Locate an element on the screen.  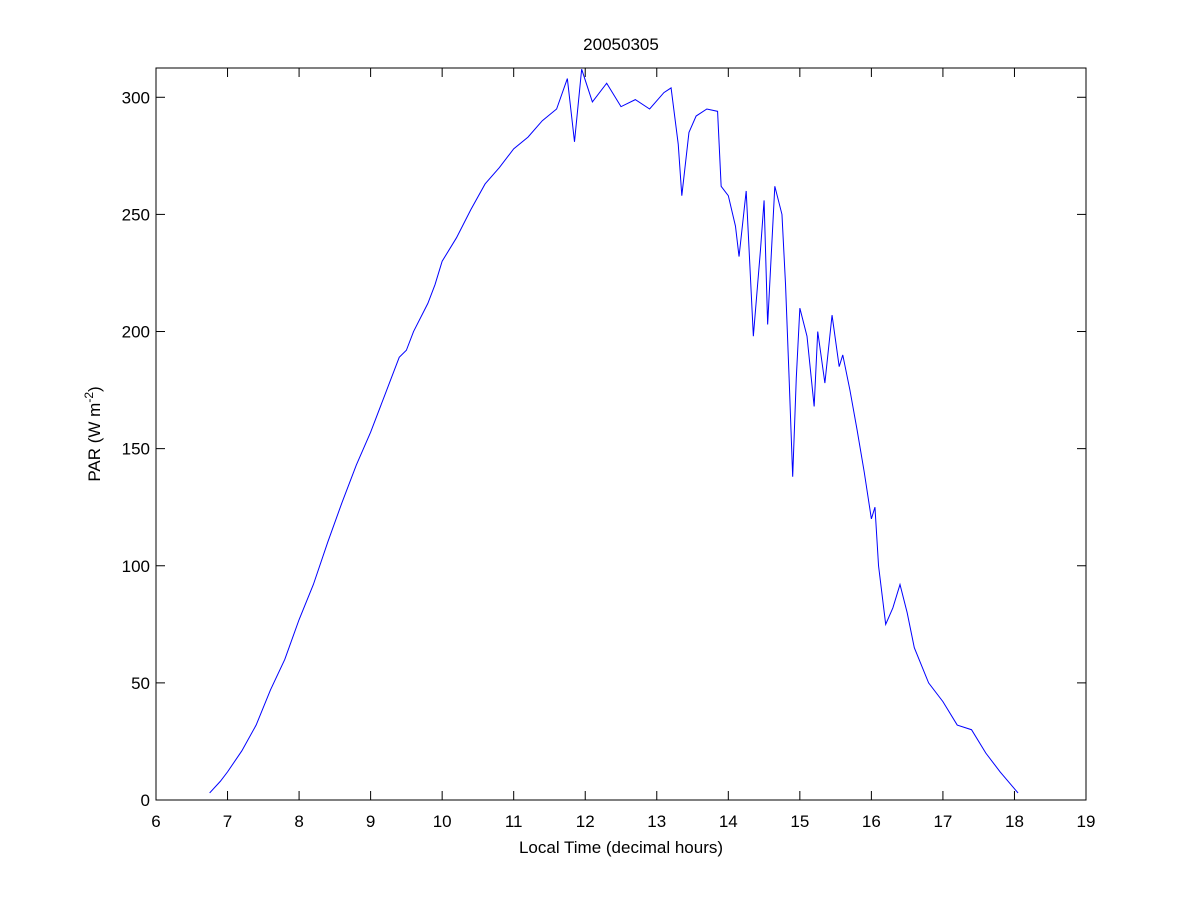
y-tick-label: 250 is located at coordinates (136, 214).